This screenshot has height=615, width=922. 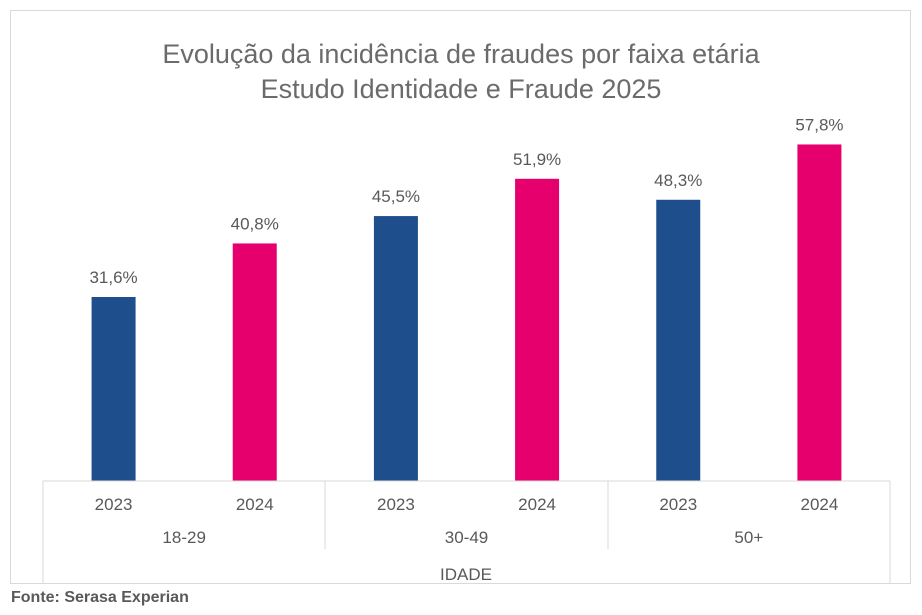 What do you see at coordinates (819, 124) in the screenshot?
I see `value-label-50+-2024: 57,8%` at bounding box center [819, 124].